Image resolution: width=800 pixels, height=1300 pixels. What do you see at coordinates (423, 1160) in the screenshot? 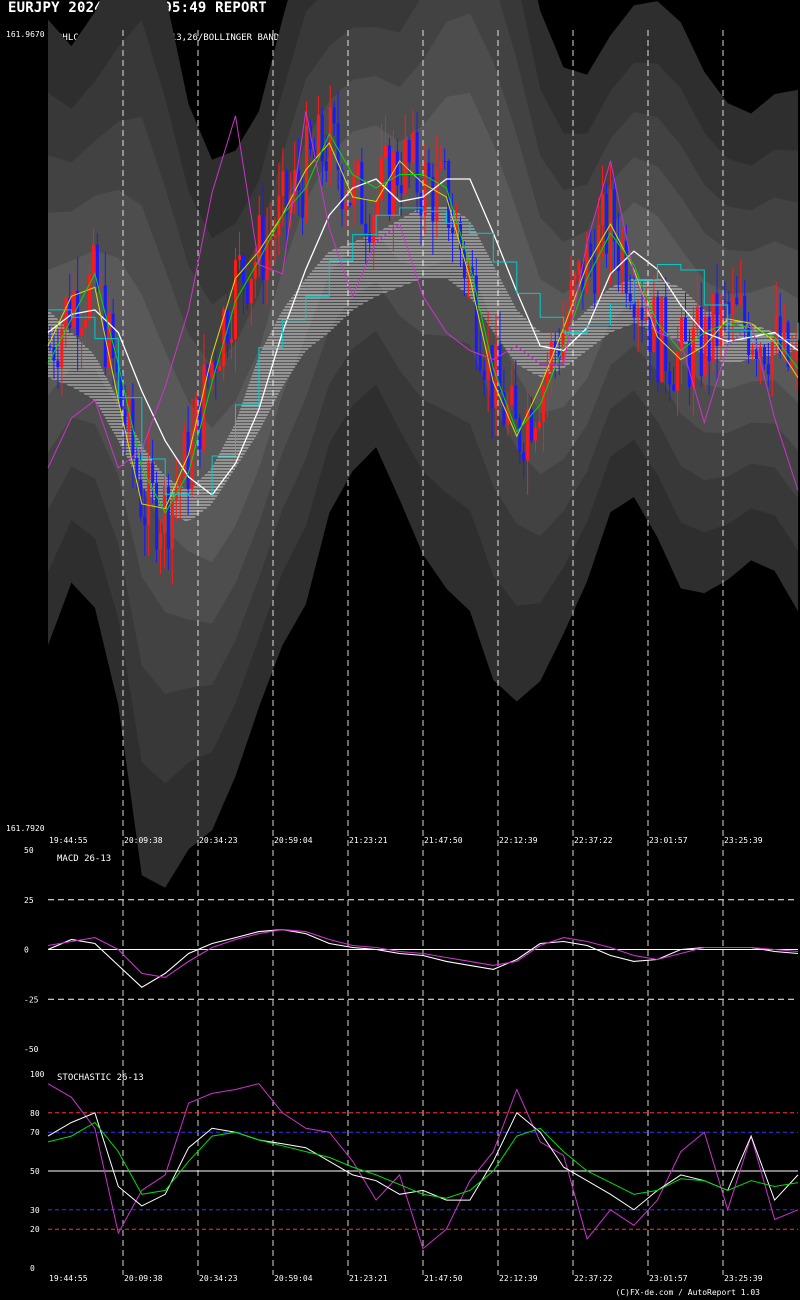
I see `stoch-slow-line` at bounding box center [423, 1160].